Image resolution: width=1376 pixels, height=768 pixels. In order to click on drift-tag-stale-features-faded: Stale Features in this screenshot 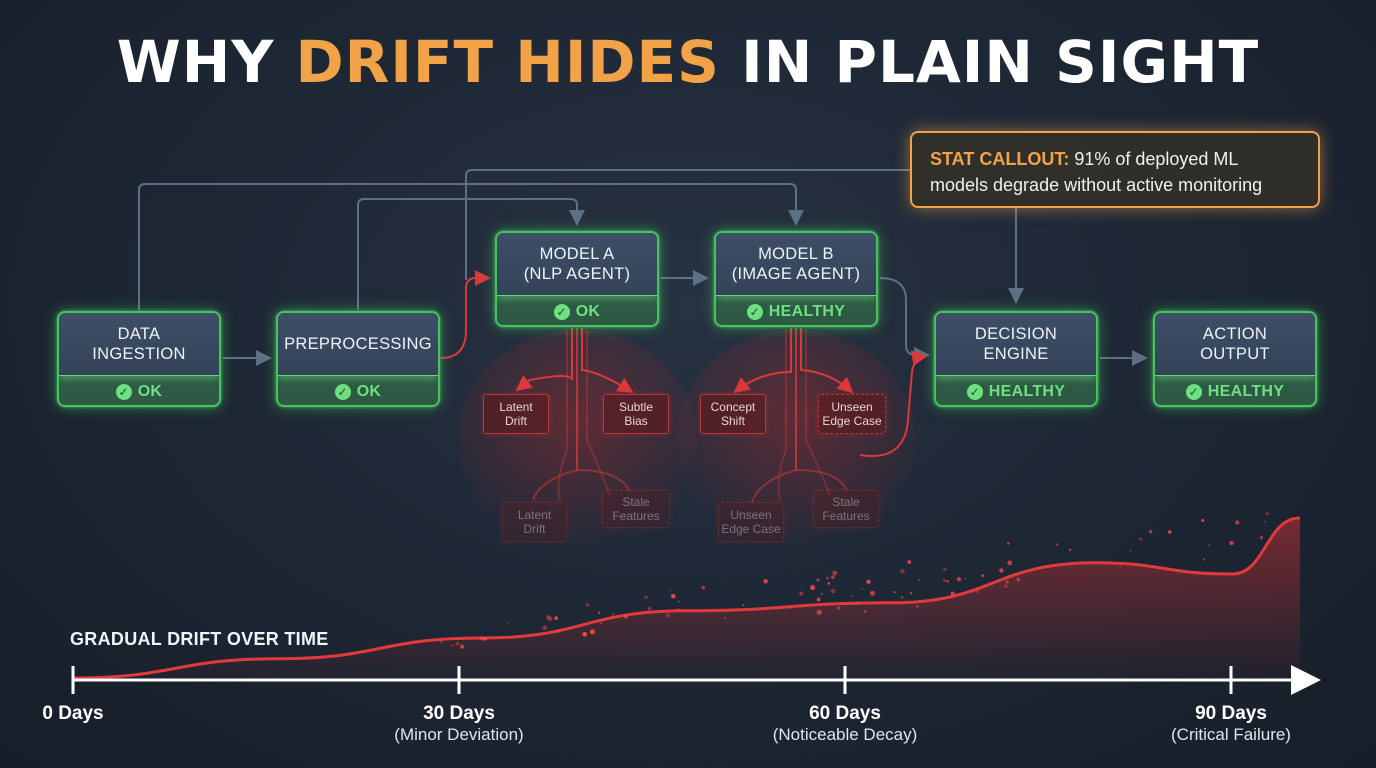, I will do `click(636, 509)`.